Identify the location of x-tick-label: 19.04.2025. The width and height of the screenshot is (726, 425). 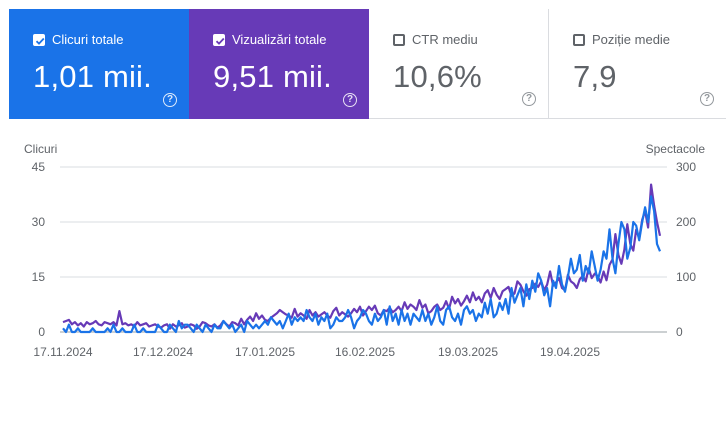
(570, 352).